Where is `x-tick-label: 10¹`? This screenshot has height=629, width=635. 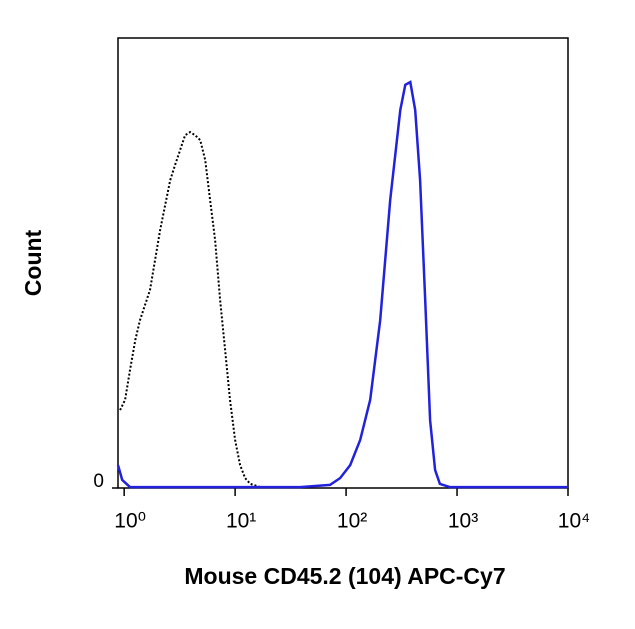 x-tick-label: 10¹ is located at coordinates (241, 521).